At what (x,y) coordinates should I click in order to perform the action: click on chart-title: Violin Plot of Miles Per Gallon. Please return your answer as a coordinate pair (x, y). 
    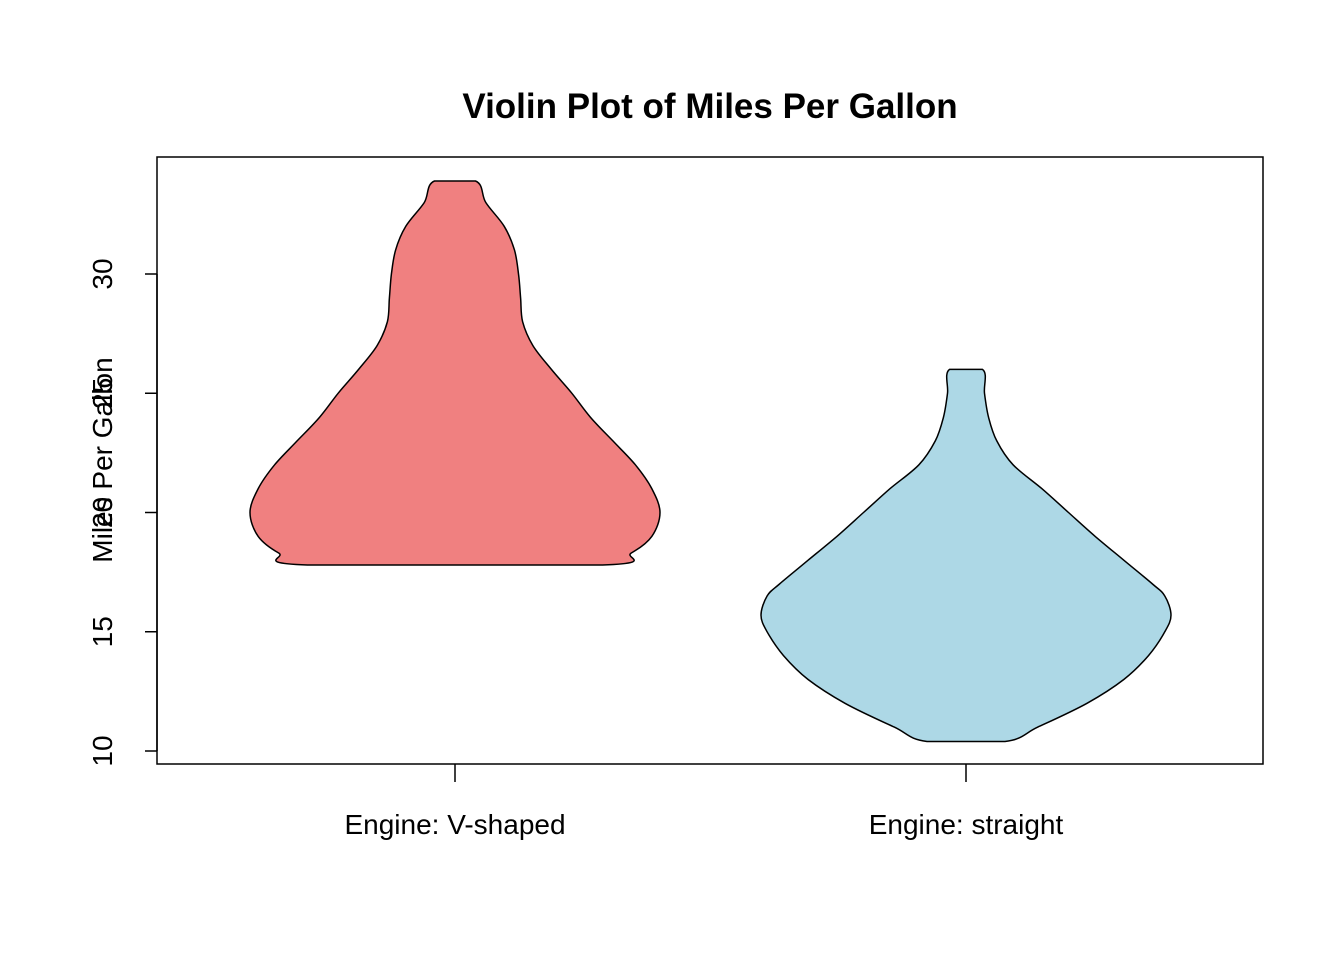
    Looking at the image, I should click on (709, 106).